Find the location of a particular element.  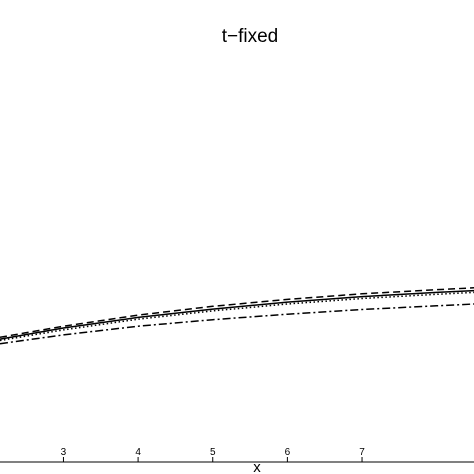

x-axis-label: x is located at coordinates (257, 466).